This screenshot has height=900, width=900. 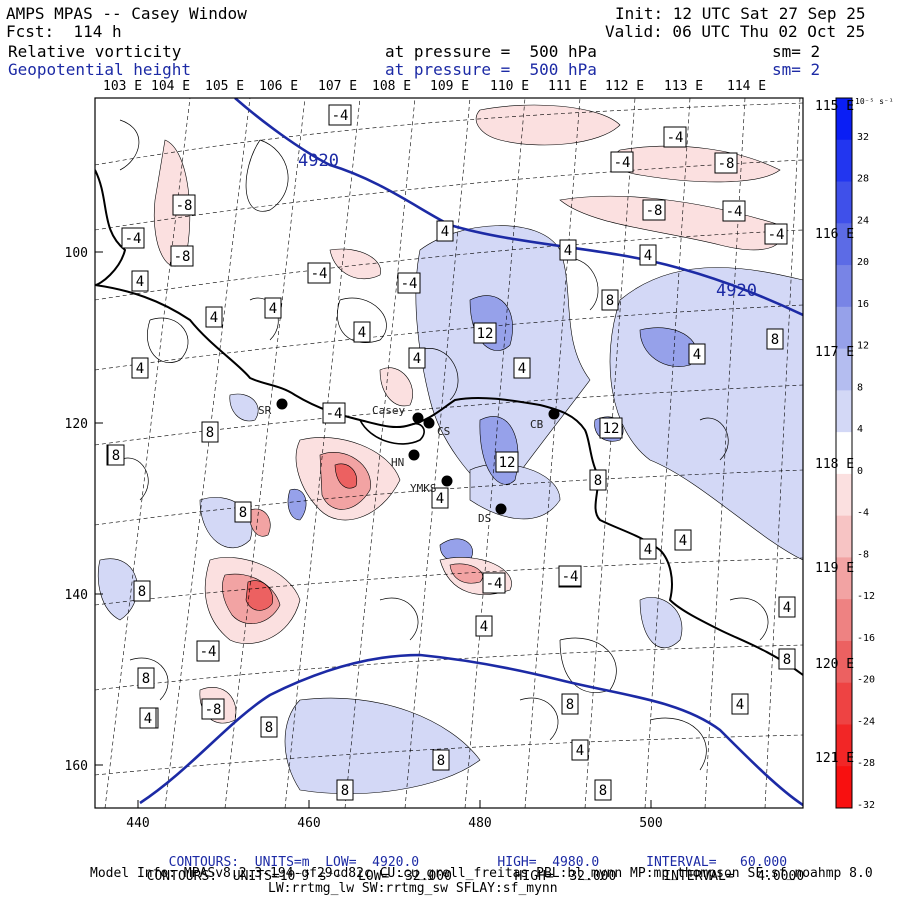 What do you see at coordinates (76, 766) in the screenshot?
I see `y-tick-label: 160` at bounding box center [76, 766].